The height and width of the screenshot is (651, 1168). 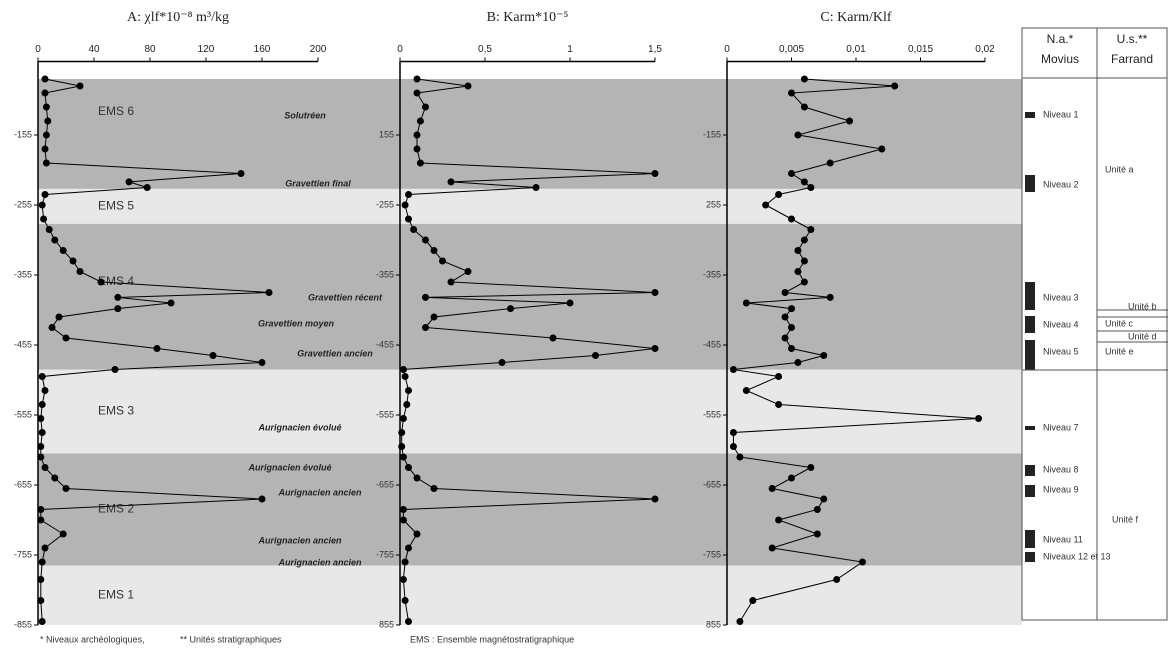 I want to click on band-label: EMS 2, so click(x=116, y=509).